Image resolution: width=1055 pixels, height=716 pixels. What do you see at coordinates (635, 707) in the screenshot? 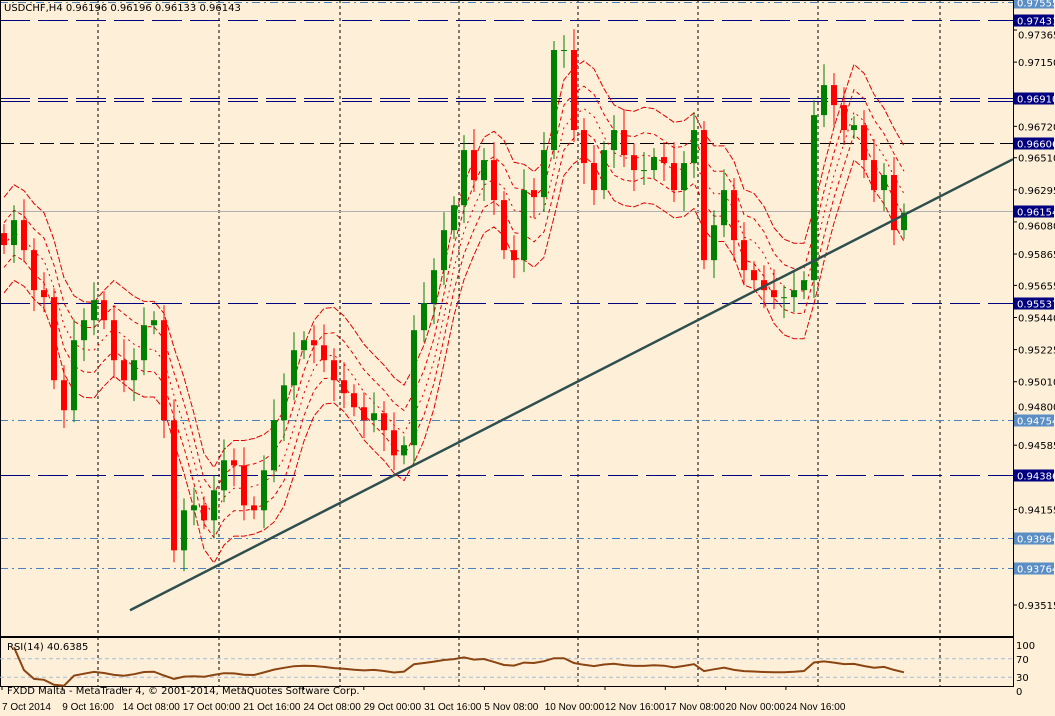
I see `x-tick-label: 12 Nov 16:00` at bounding box center [635, 707].